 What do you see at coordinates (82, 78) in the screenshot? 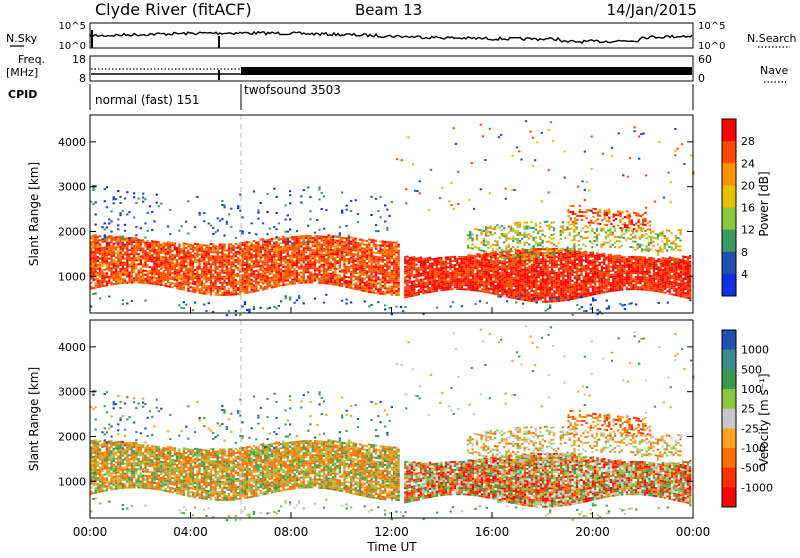
I see `freq-tick-low: 8` at bounding box center [82, 78].